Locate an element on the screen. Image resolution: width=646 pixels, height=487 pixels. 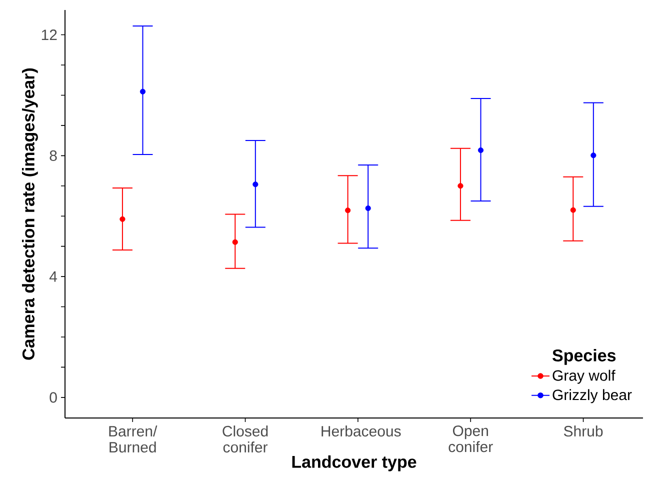
x-tick-label: Shrub is located at coordinates (583, 431).